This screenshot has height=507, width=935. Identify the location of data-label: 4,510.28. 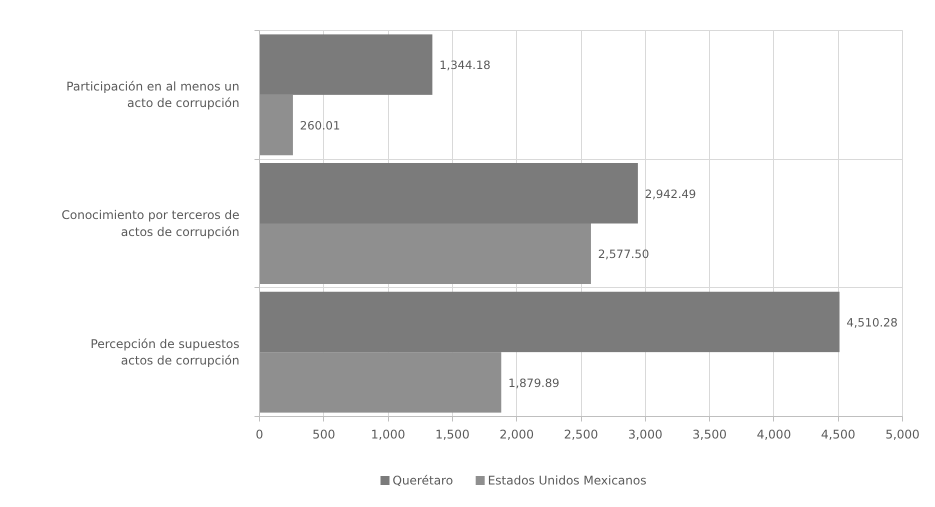
(872, 322).